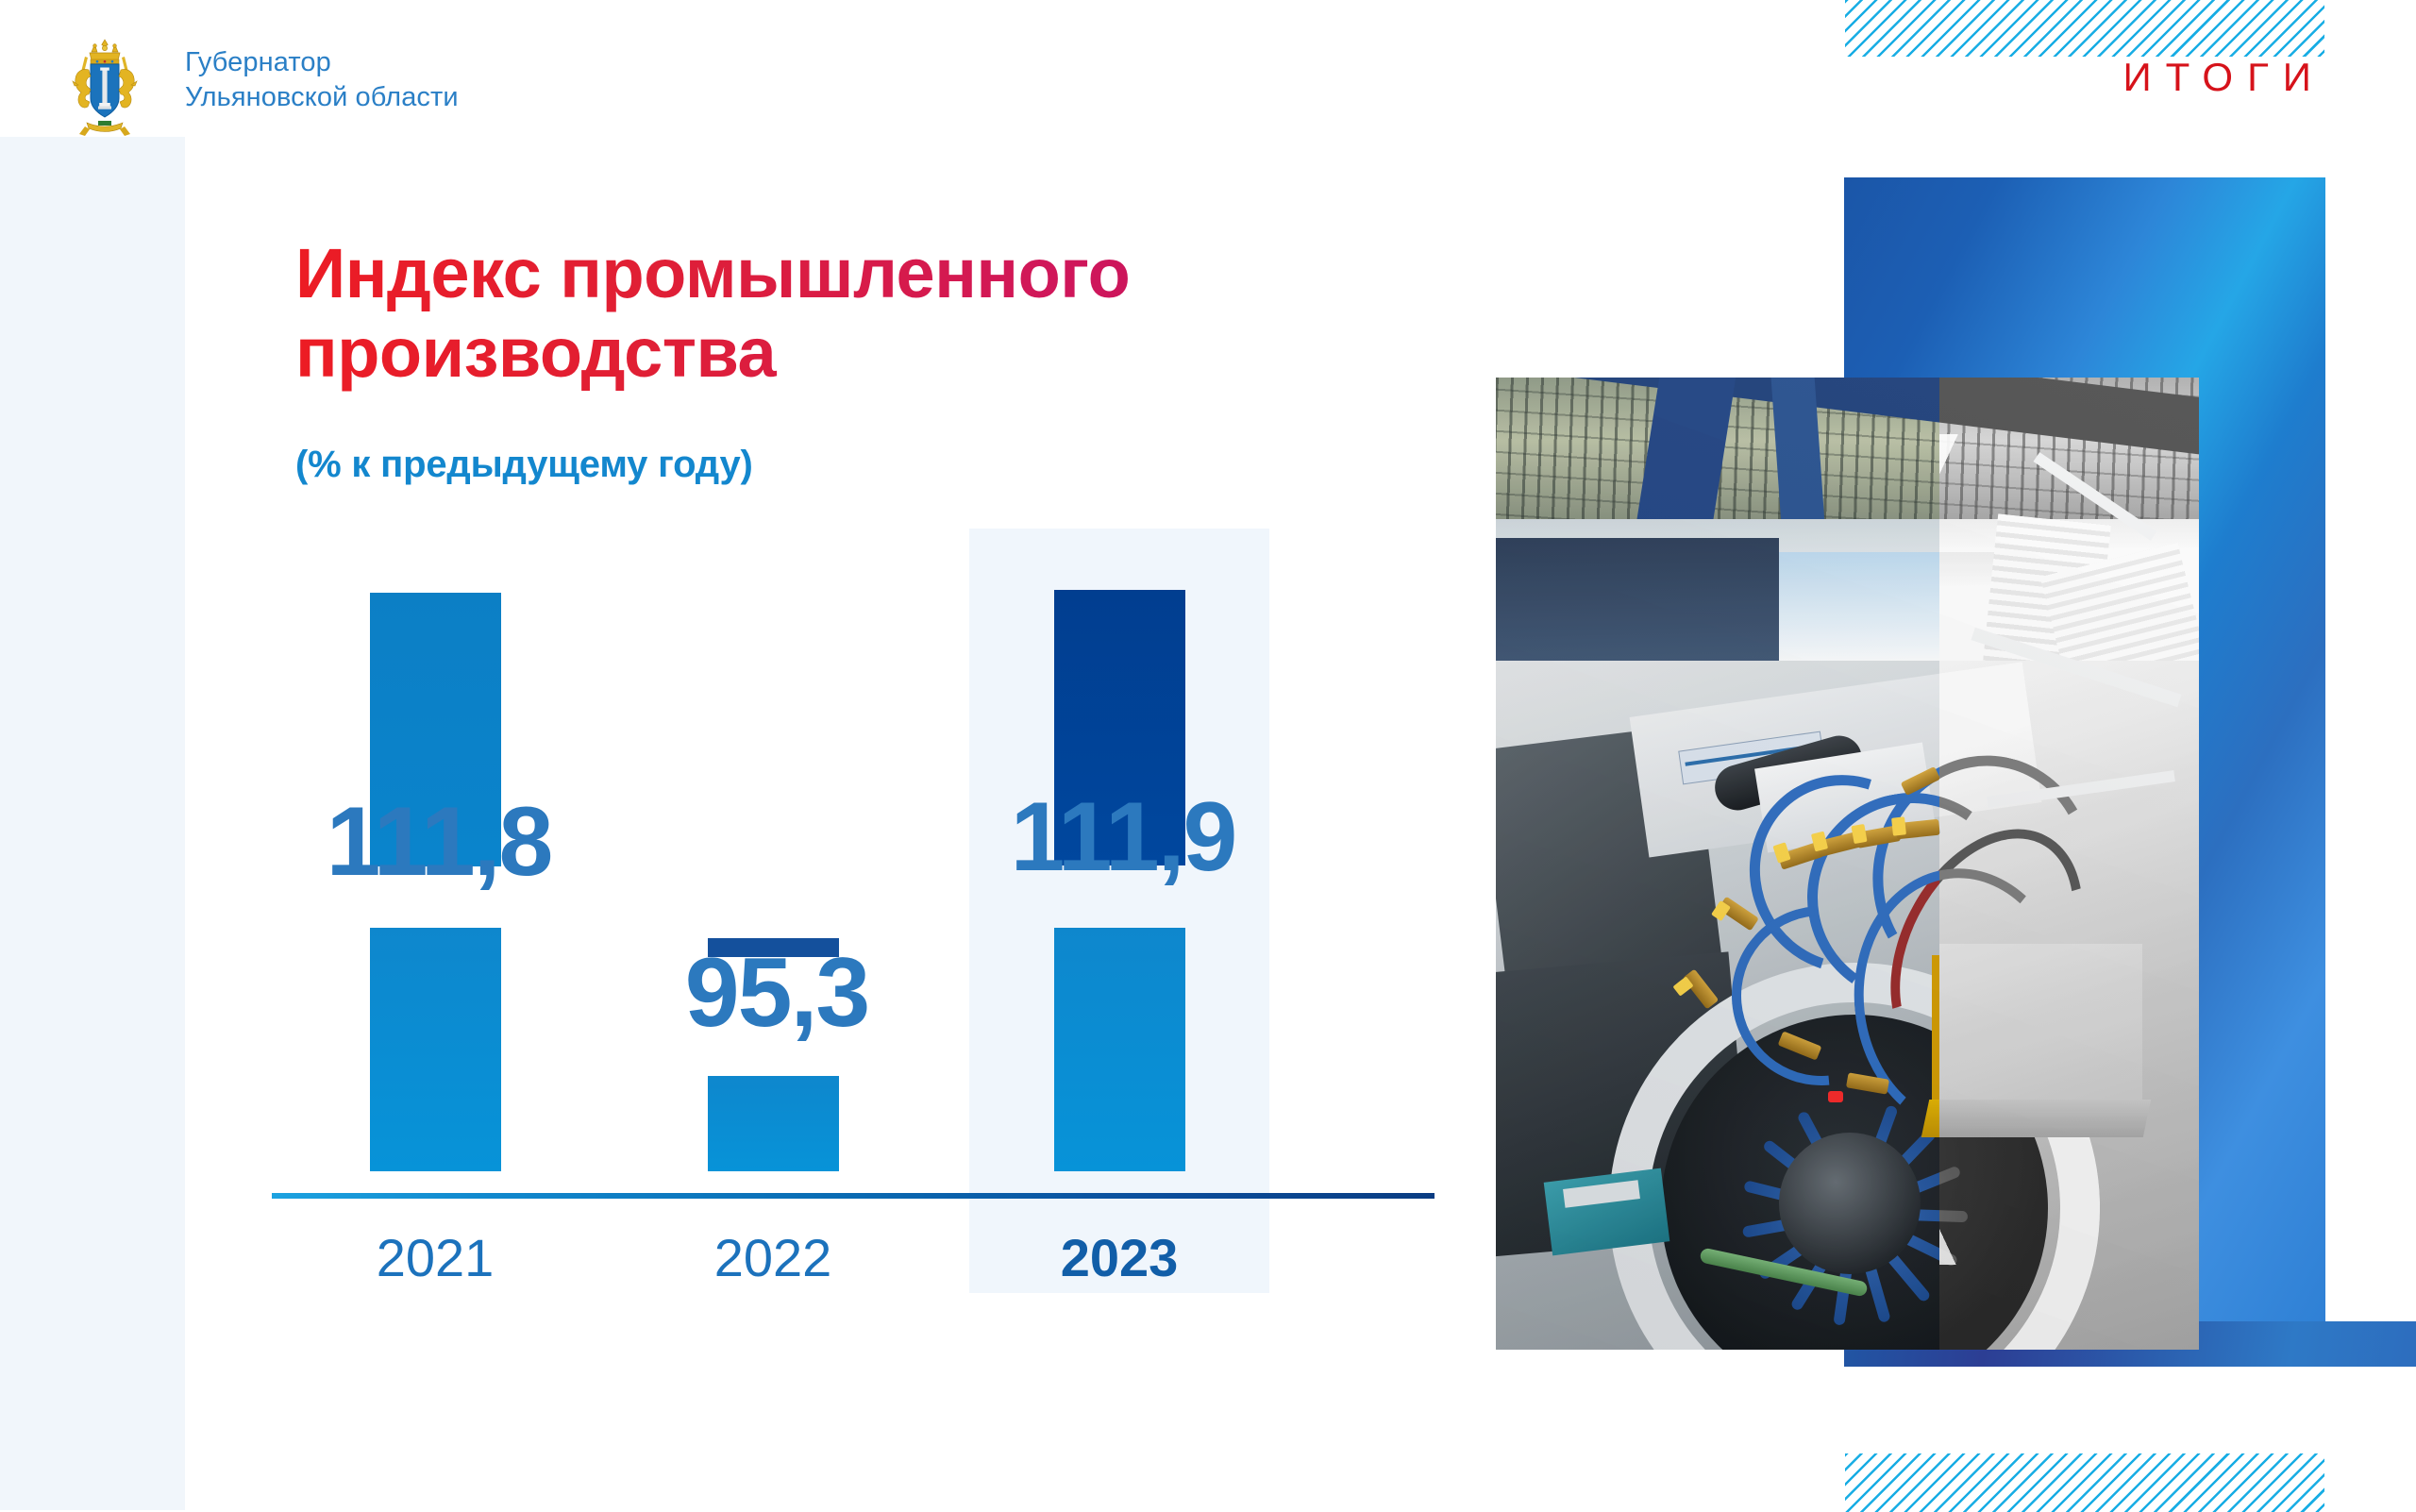 The width and height of the screenshot is (2416, 1512). What do you see at coordinates (322, 97) in the screenshot?
I see `brand-line-2: Ульяновской области` at bounding box center [322, 97].